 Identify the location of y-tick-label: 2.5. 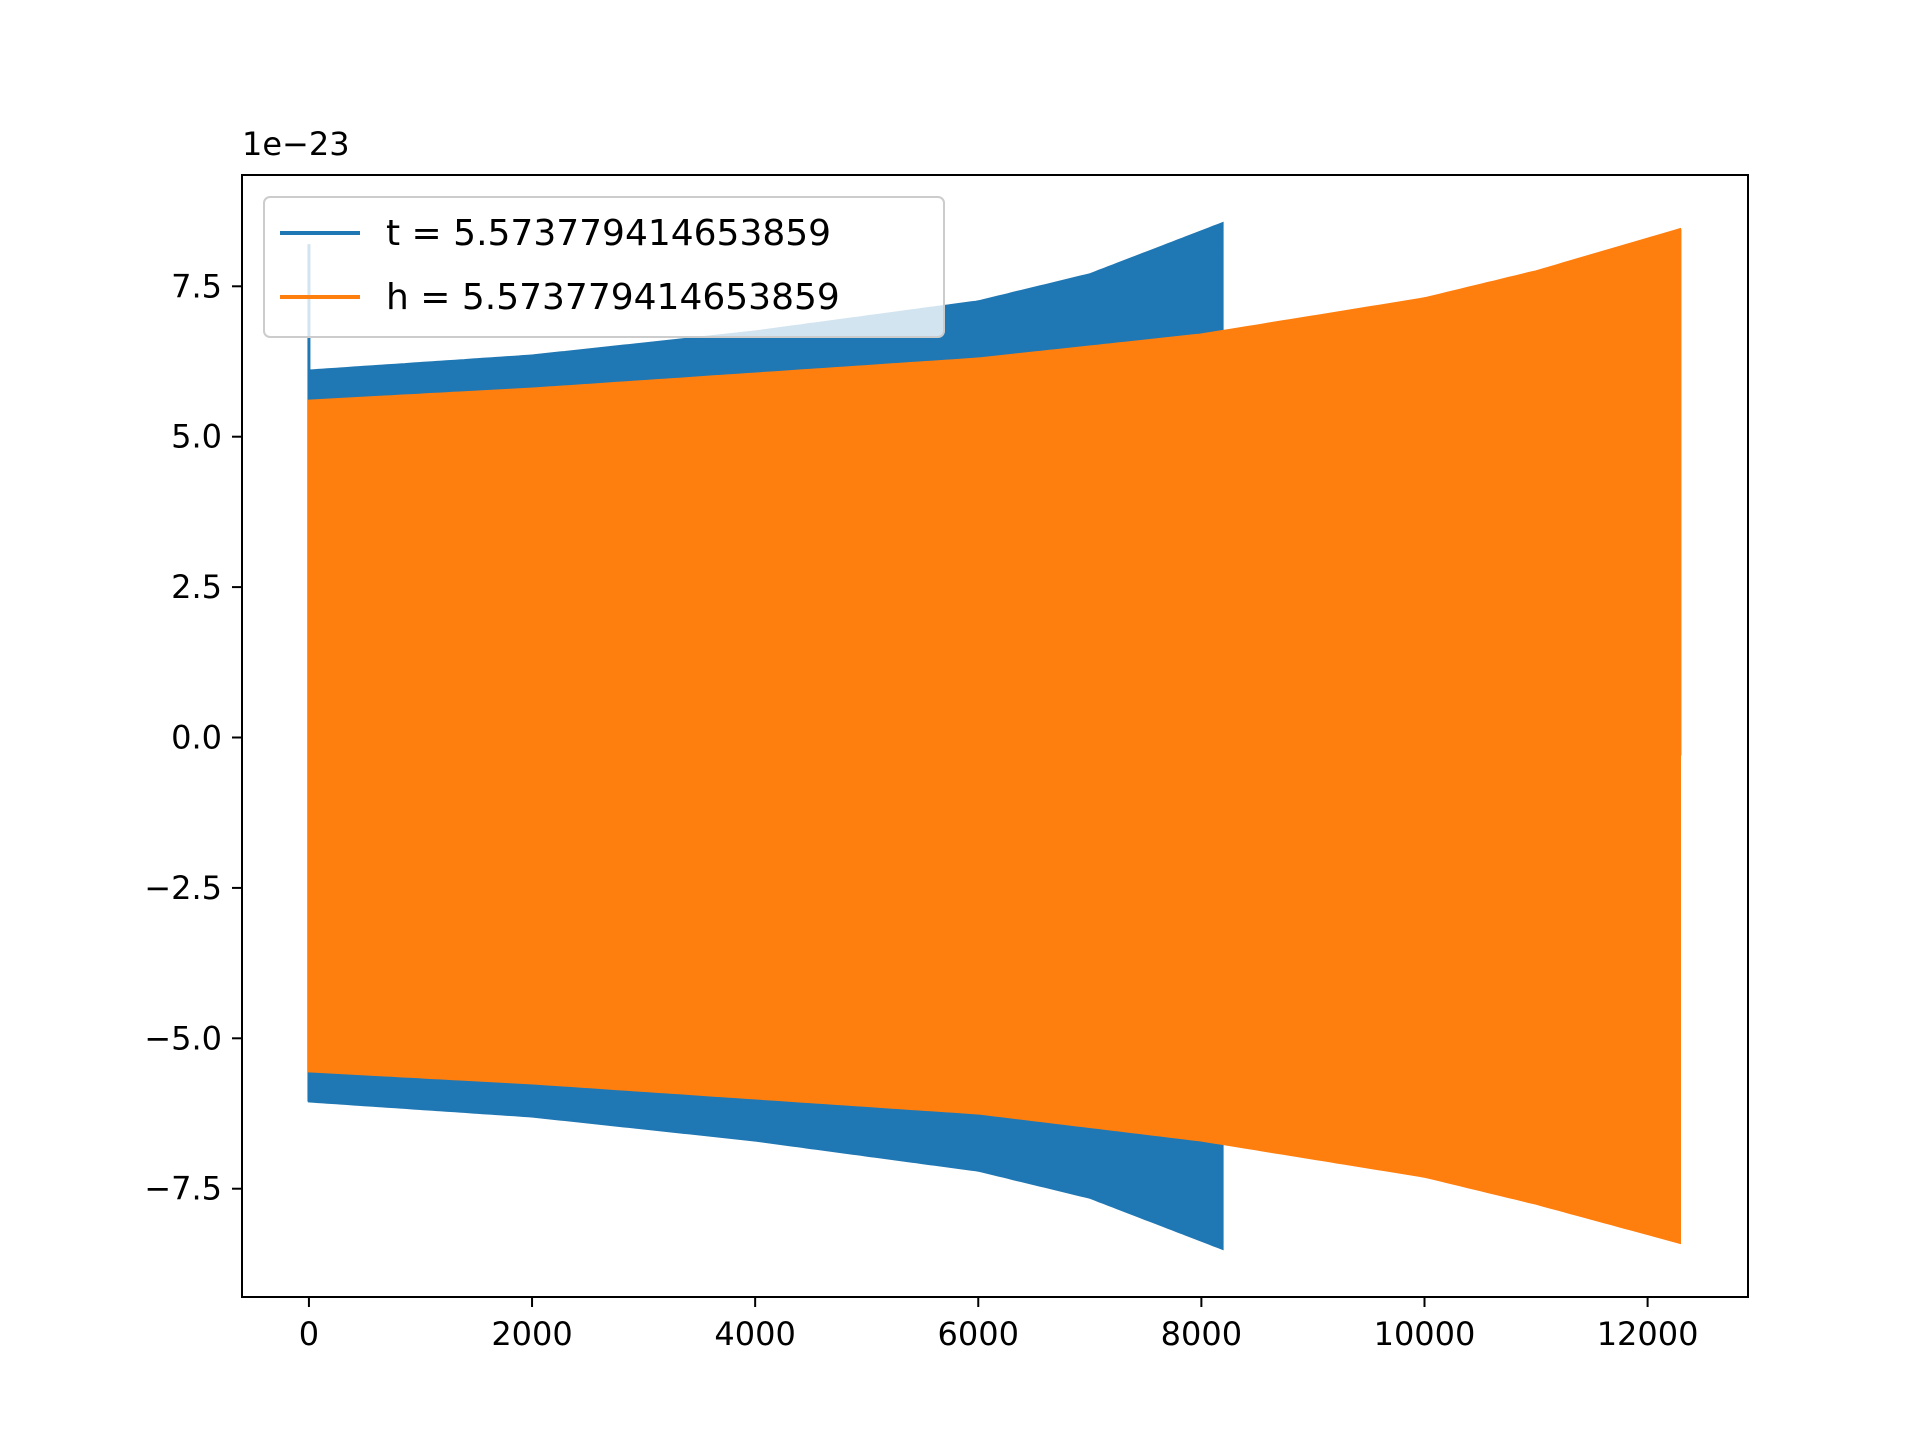
(196, 587).